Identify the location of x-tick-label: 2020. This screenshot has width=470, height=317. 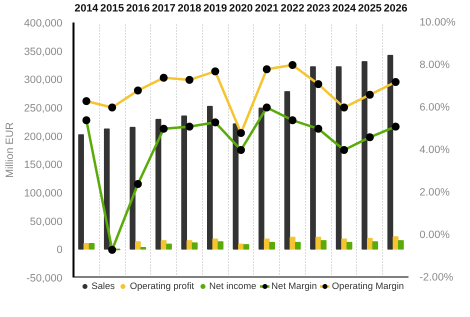
(241, 8).